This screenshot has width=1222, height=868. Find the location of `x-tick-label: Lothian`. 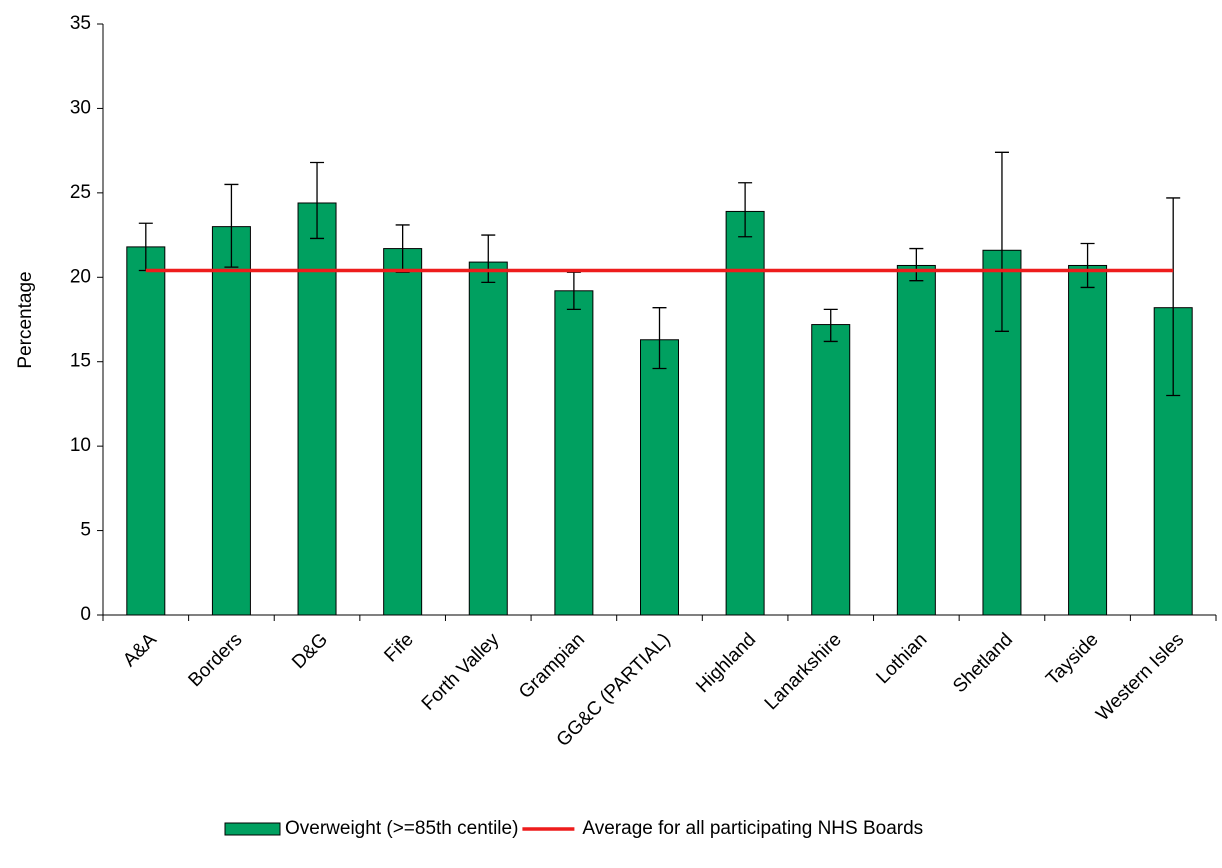

x-tick-label: Lothian is located at coordinates (901, 658).